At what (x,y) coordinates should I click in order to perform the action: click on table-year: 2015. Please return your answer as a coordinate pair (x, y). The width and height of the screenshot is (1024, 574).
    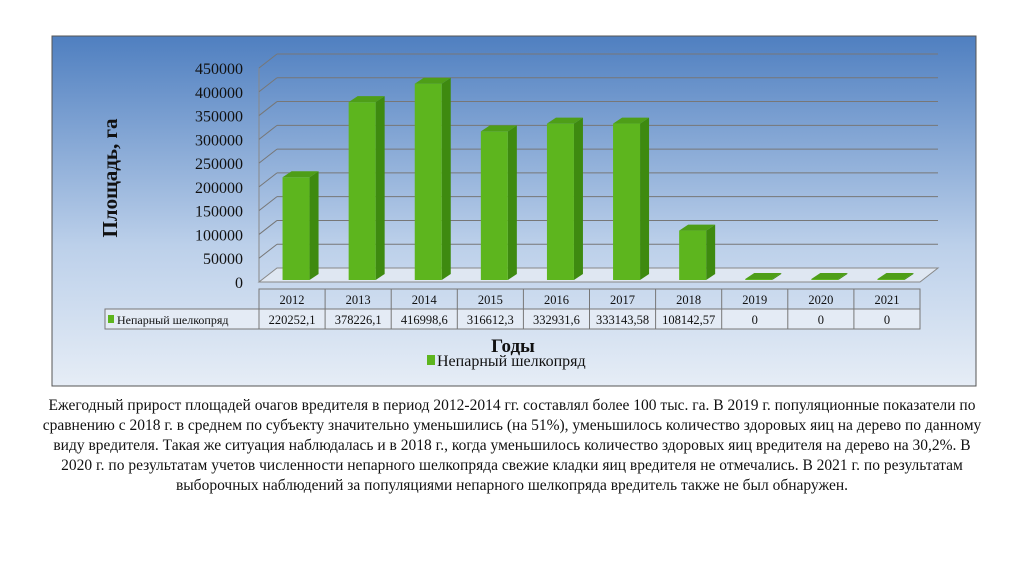
    Looking at the image, I should click on (490, 300).